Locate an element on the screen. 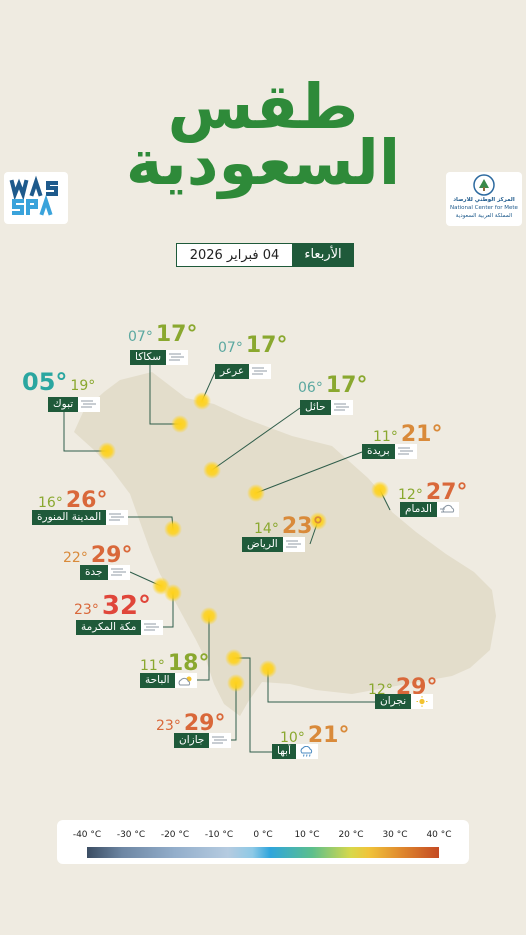 This screenshot has height=935, width=526. city-name: المدينة المنورة is located at coordinates (69, 517).